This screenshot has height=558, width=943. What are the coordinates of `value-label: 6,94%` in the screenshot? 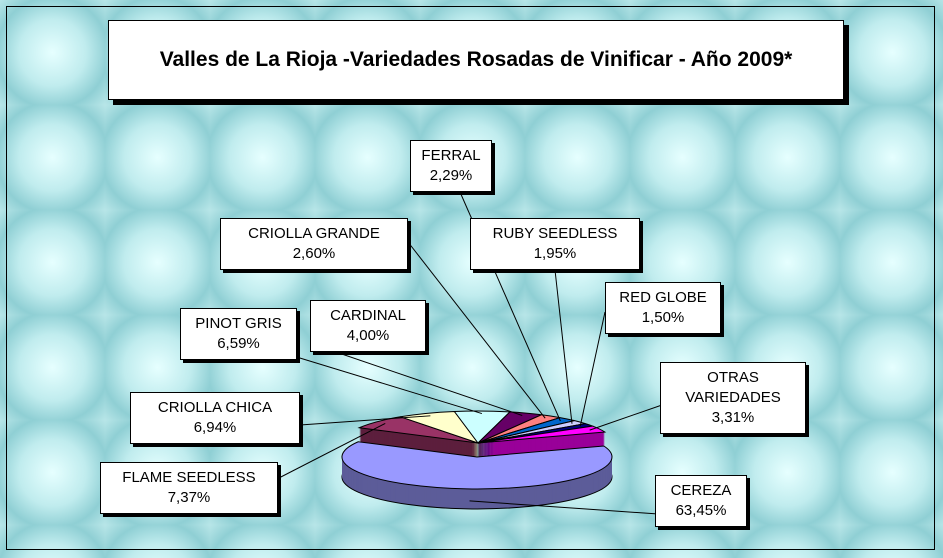 It's located at (215, 427).